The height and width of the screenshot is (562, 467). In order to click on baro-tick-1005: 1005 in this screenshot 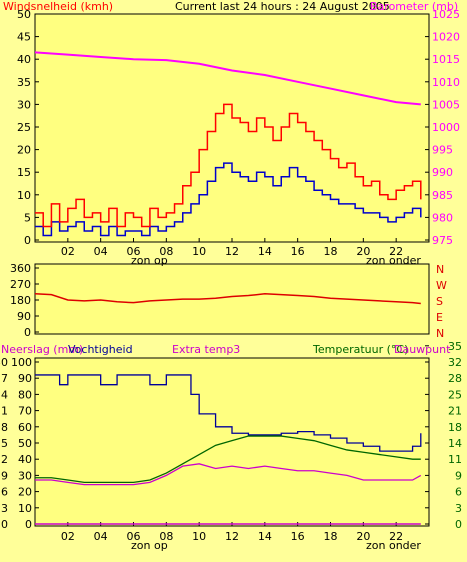, I will do `click(446, 104)`.